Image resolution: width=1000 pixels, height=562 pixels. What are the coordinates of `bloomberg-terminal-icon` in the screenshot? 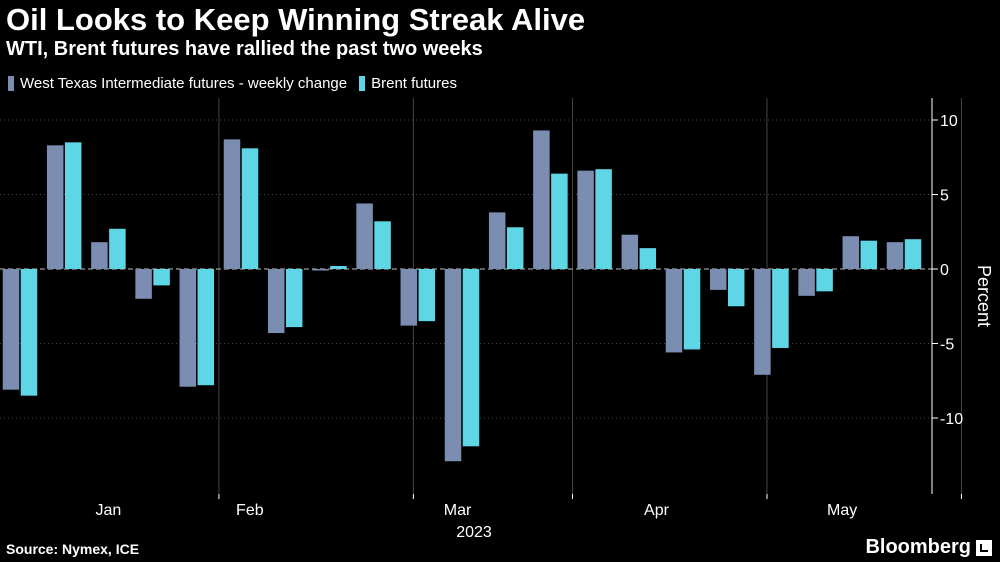 It's located at (984, 547).